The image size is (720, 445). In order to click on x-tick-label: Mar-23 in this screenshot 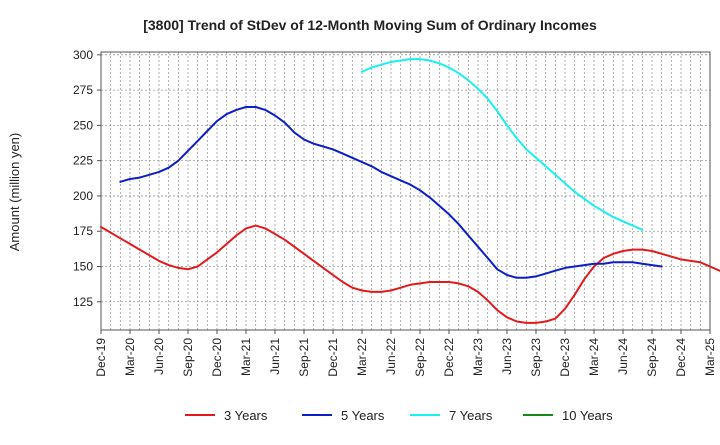, I will do `click(478, 357)`.